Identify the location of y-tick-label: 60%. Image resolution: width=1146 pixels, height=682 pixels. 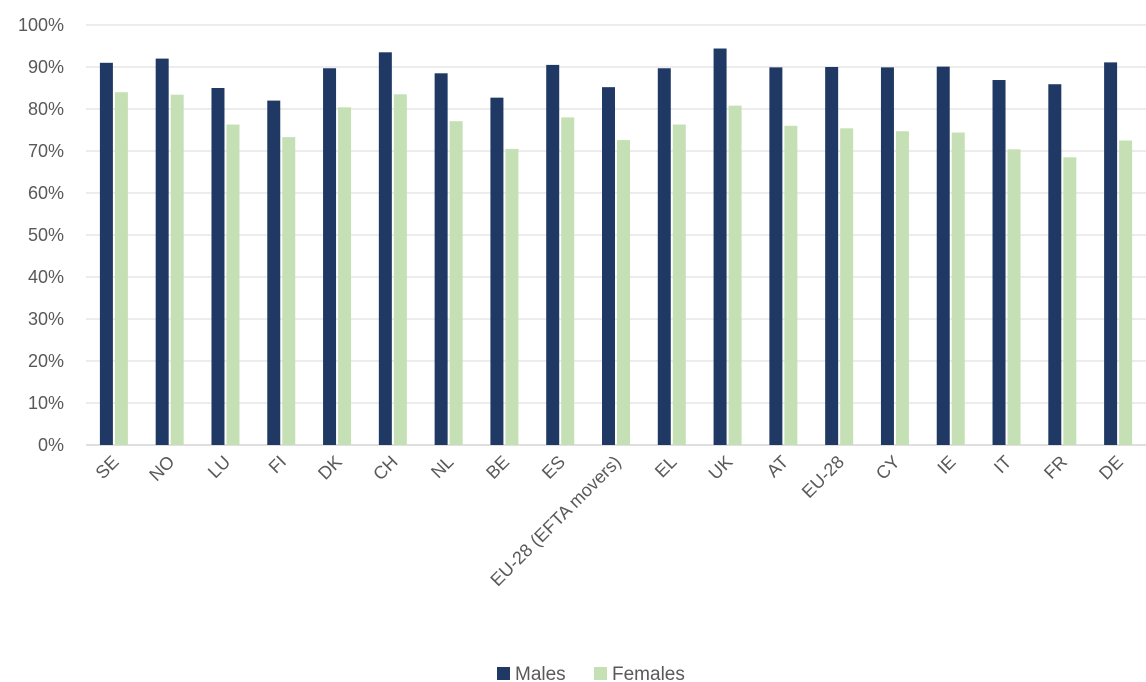
(46, 193).